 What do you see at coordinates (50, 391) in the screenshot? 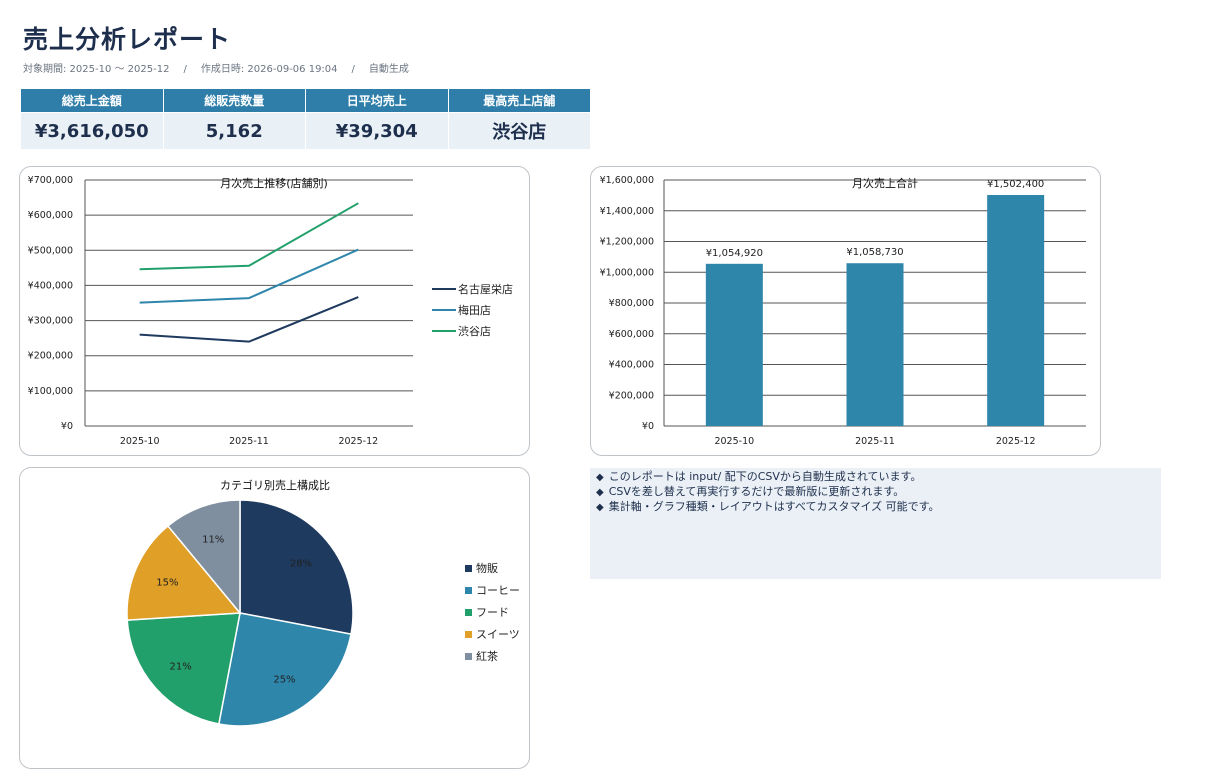
I see `y-tick-label: ¥100,000` at bounding box center [50, 391].